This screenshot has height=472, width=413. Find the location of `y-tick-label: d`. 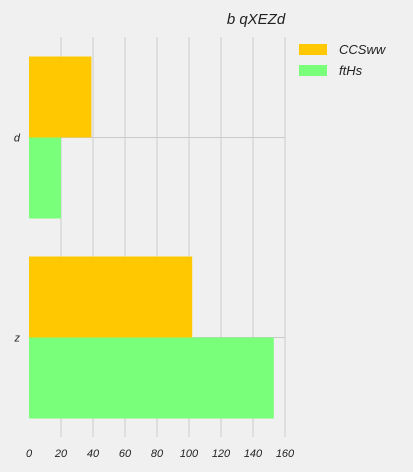

y-tick-label: d is located at coordinates (17, 139).